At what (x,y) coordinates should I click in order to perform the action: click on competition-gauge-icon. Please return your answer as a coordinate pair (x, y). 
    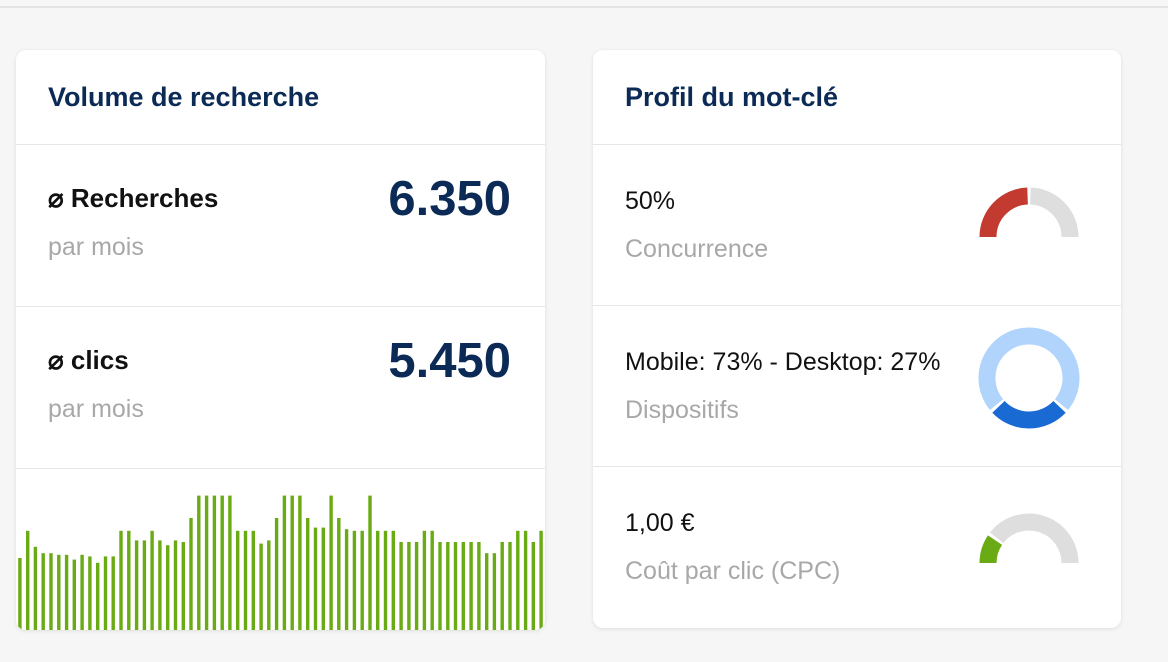
    Looking at the image, I should click on (1029, 212).